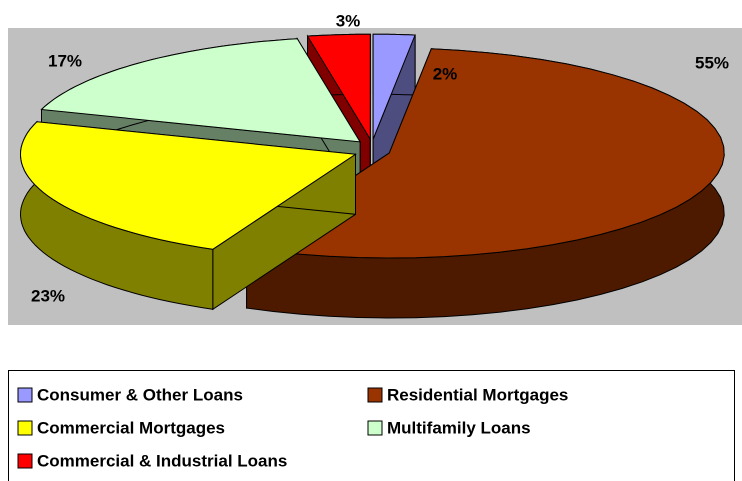  What do you see at coordinates (477, 394) in the screenshot?
I see `legend-label: Residential Mortgages` at bounding box center [477, 394].